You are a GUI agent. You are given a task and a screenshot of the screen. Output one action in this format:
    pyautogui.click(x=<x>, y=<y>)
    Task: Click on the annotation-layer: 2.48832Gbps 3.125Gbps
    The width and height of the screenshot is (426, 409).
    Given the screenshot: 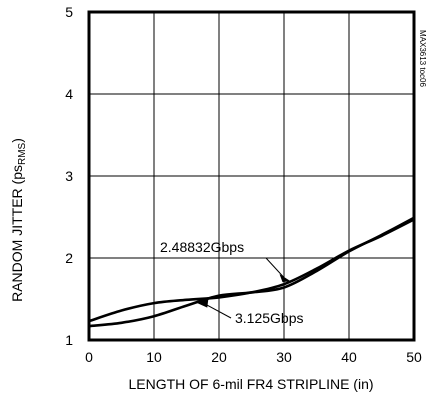 What is the action you would take?
    pyautogui.click(x=232, y=282)
    